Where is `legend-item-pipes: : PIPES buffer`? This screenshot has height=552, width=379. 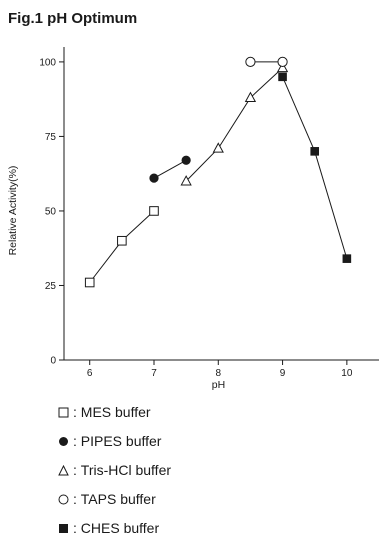
legend-item-pipes: : PIPES buffer is located at coordinates (114, 441).